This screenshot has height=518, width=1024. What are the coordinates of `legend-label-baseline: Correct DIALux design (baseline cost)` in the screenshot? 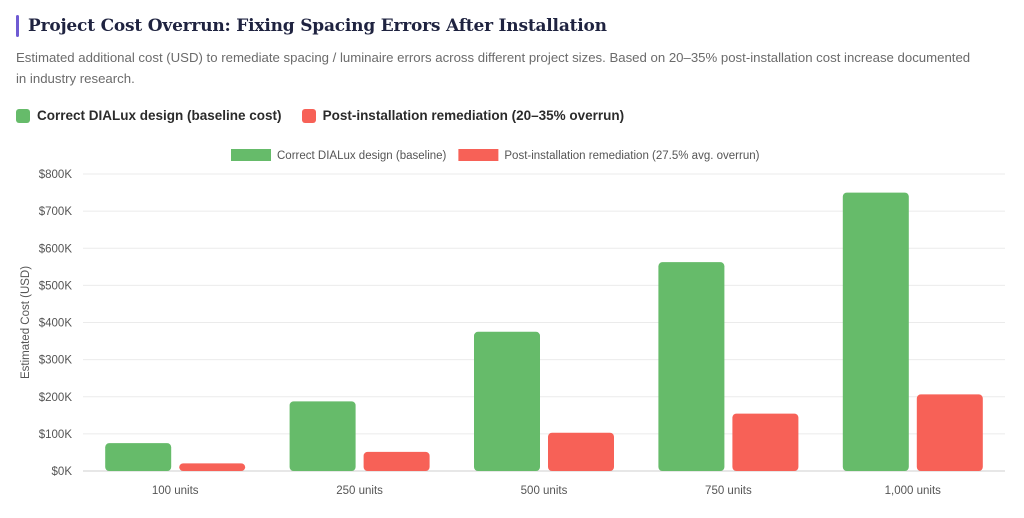 It's located at (159, 115).